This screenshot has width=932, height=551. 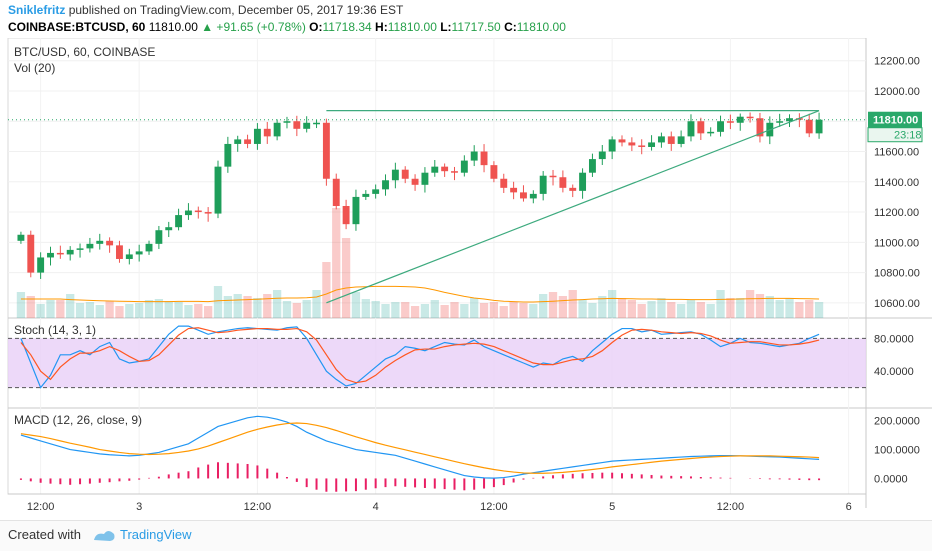 I want to click on price-tick-label: 10800.00, so click(x=897, y=274).